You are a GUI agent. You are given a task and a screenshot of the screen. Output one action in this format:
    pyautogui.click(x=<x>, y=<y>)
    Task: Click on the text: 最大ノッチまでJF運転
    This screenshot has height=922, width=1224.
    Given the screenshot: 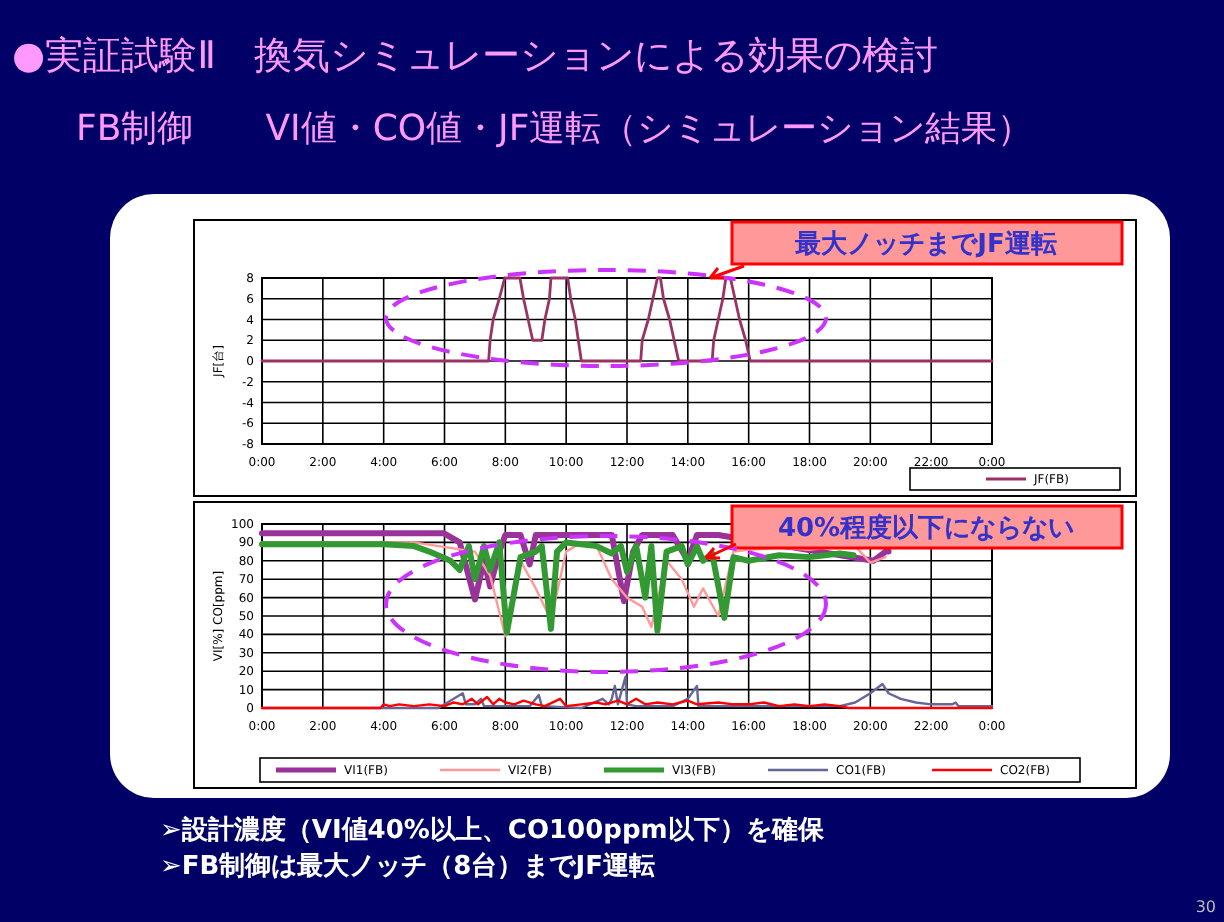 What is the action you would take?
    pyautogui.click(x=925, y=245)
    